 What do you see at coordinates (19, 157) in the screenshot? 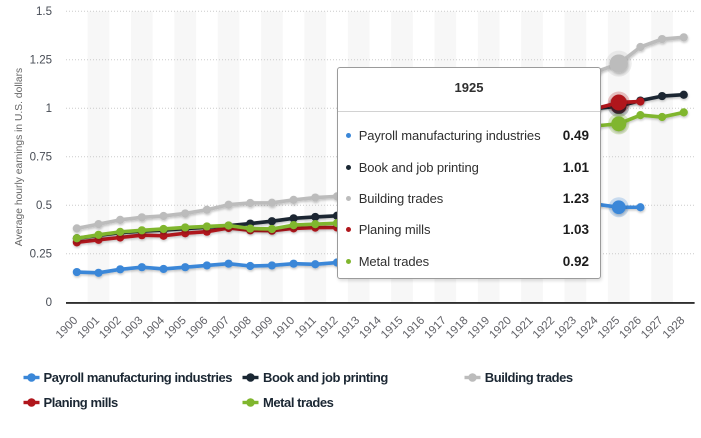
I see `svg-text:Average hourly earnings in U.S: Average hourly earnings in U.S. dollars` at bounding box center [19, 157].